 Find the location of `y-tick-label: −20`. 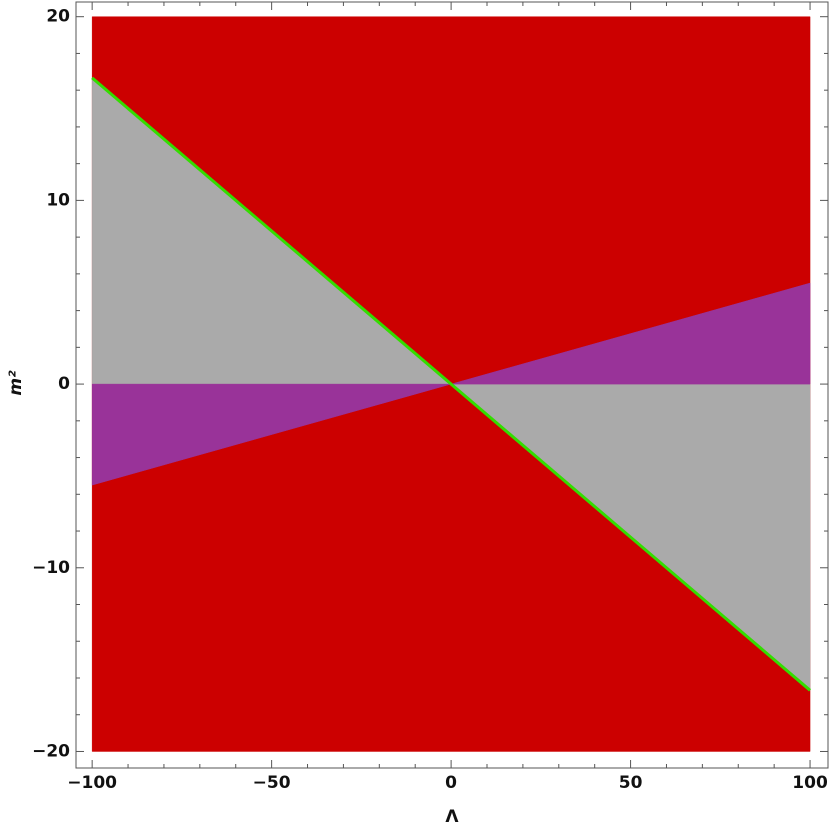

y-tick-label: −20 is located at coordinates (51, 751).